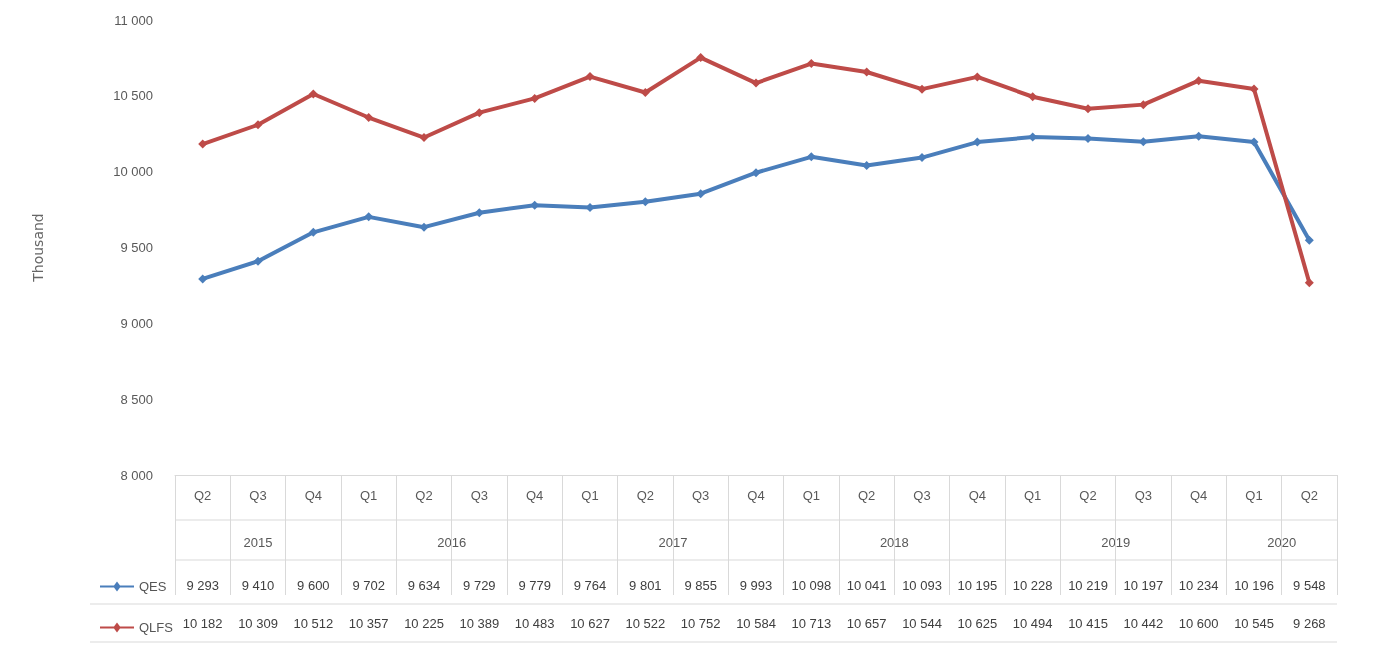  I want to click on data-label: 10 228, so click(1032, 585).